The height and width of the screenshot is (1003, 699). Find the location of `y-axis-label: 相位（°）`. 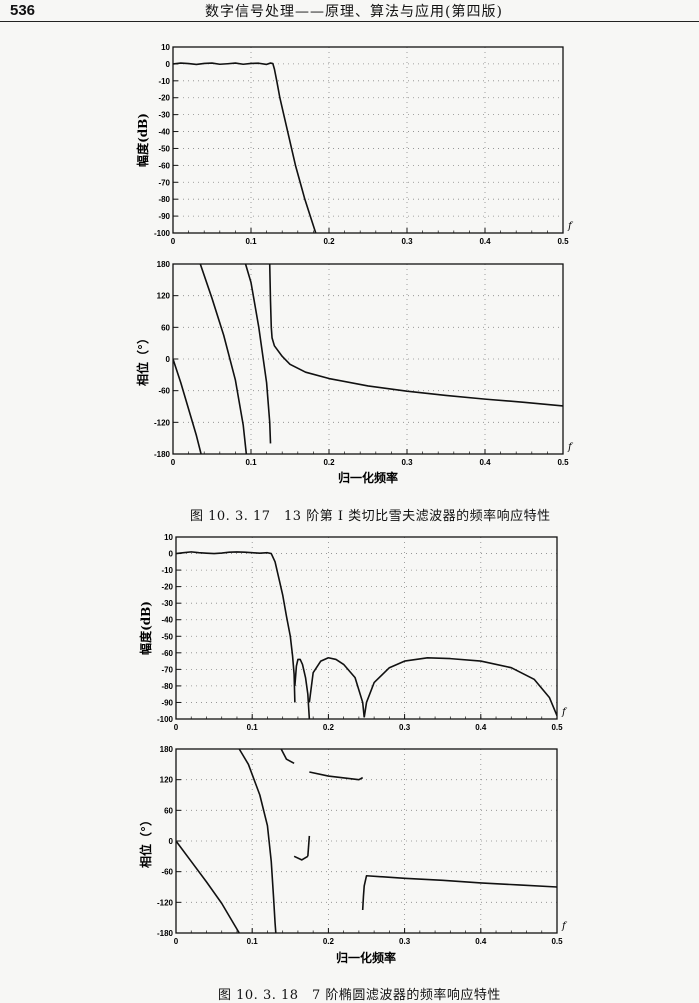

y-axis-label: 相位（°） is located at coordinates (142, 359).